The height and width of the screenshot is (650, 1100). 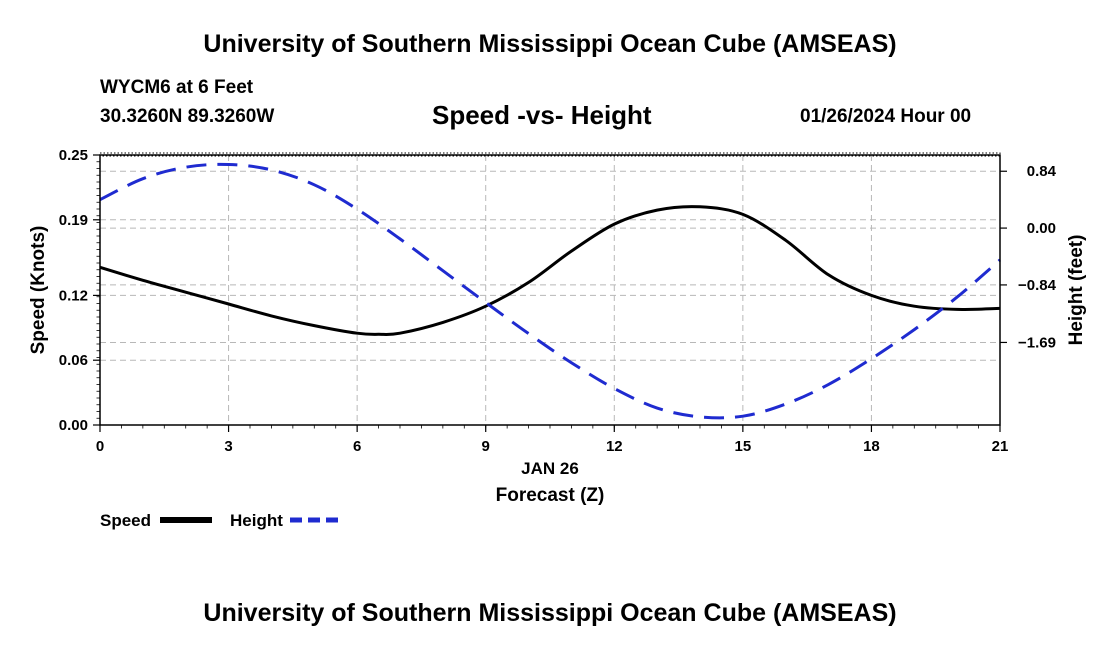 What do you see at coordinates (38, 290) in the screenshot?
I see `y-axis-label-left: Speed (Knots)` at bounding box center [38, 290].